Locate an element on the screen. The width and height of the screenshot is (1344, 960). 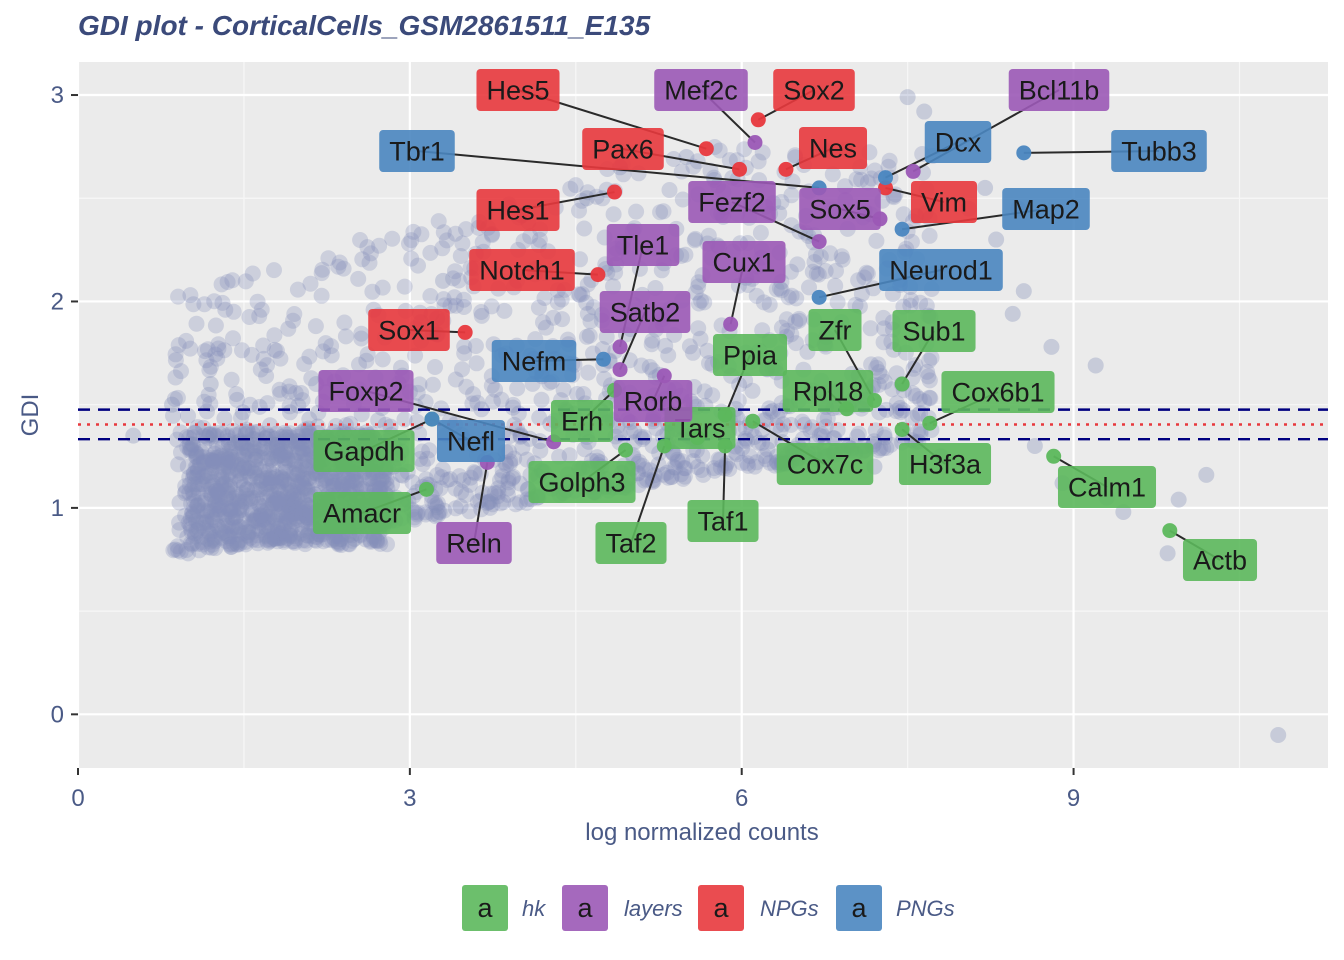
gene-label-text: H3f3a is located at coordinates (945, 465).